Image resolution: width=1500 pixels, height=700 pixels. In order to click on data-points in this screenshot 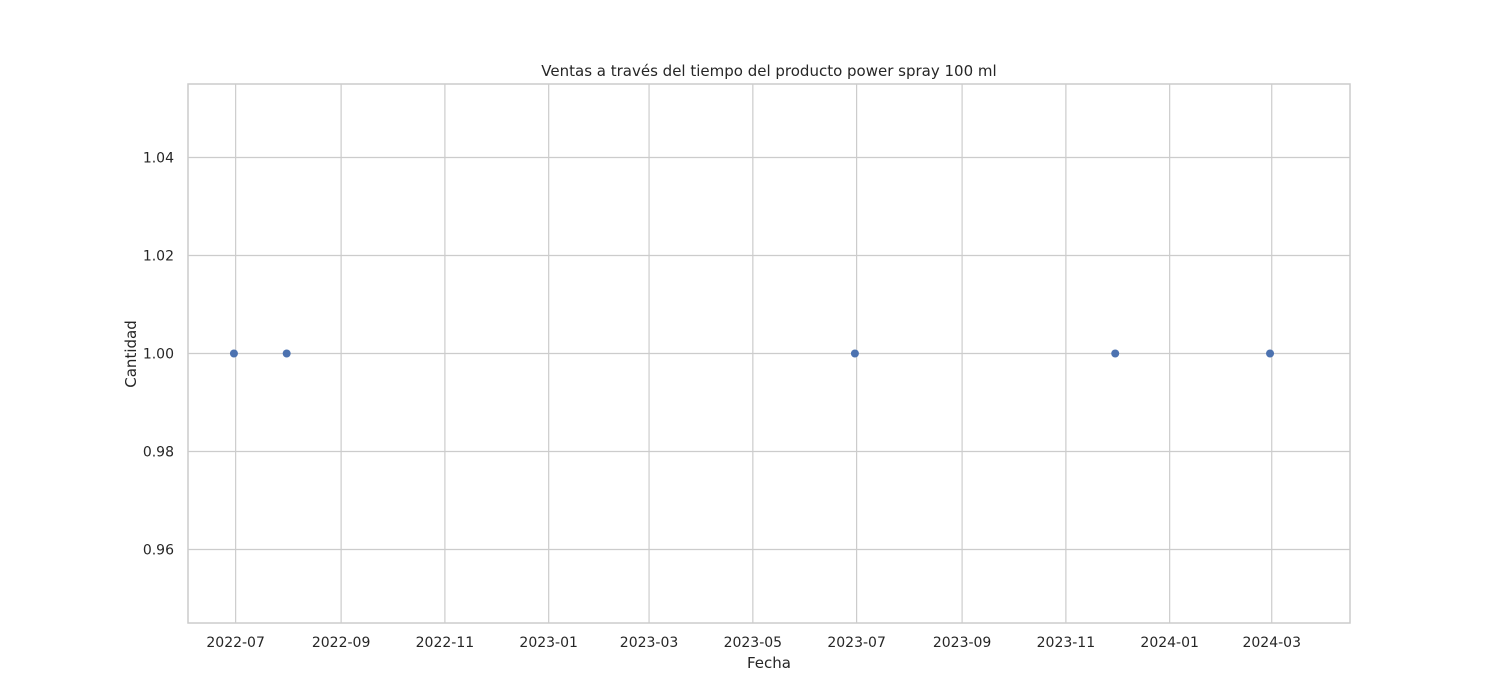, I will do `click(752, 353)`.